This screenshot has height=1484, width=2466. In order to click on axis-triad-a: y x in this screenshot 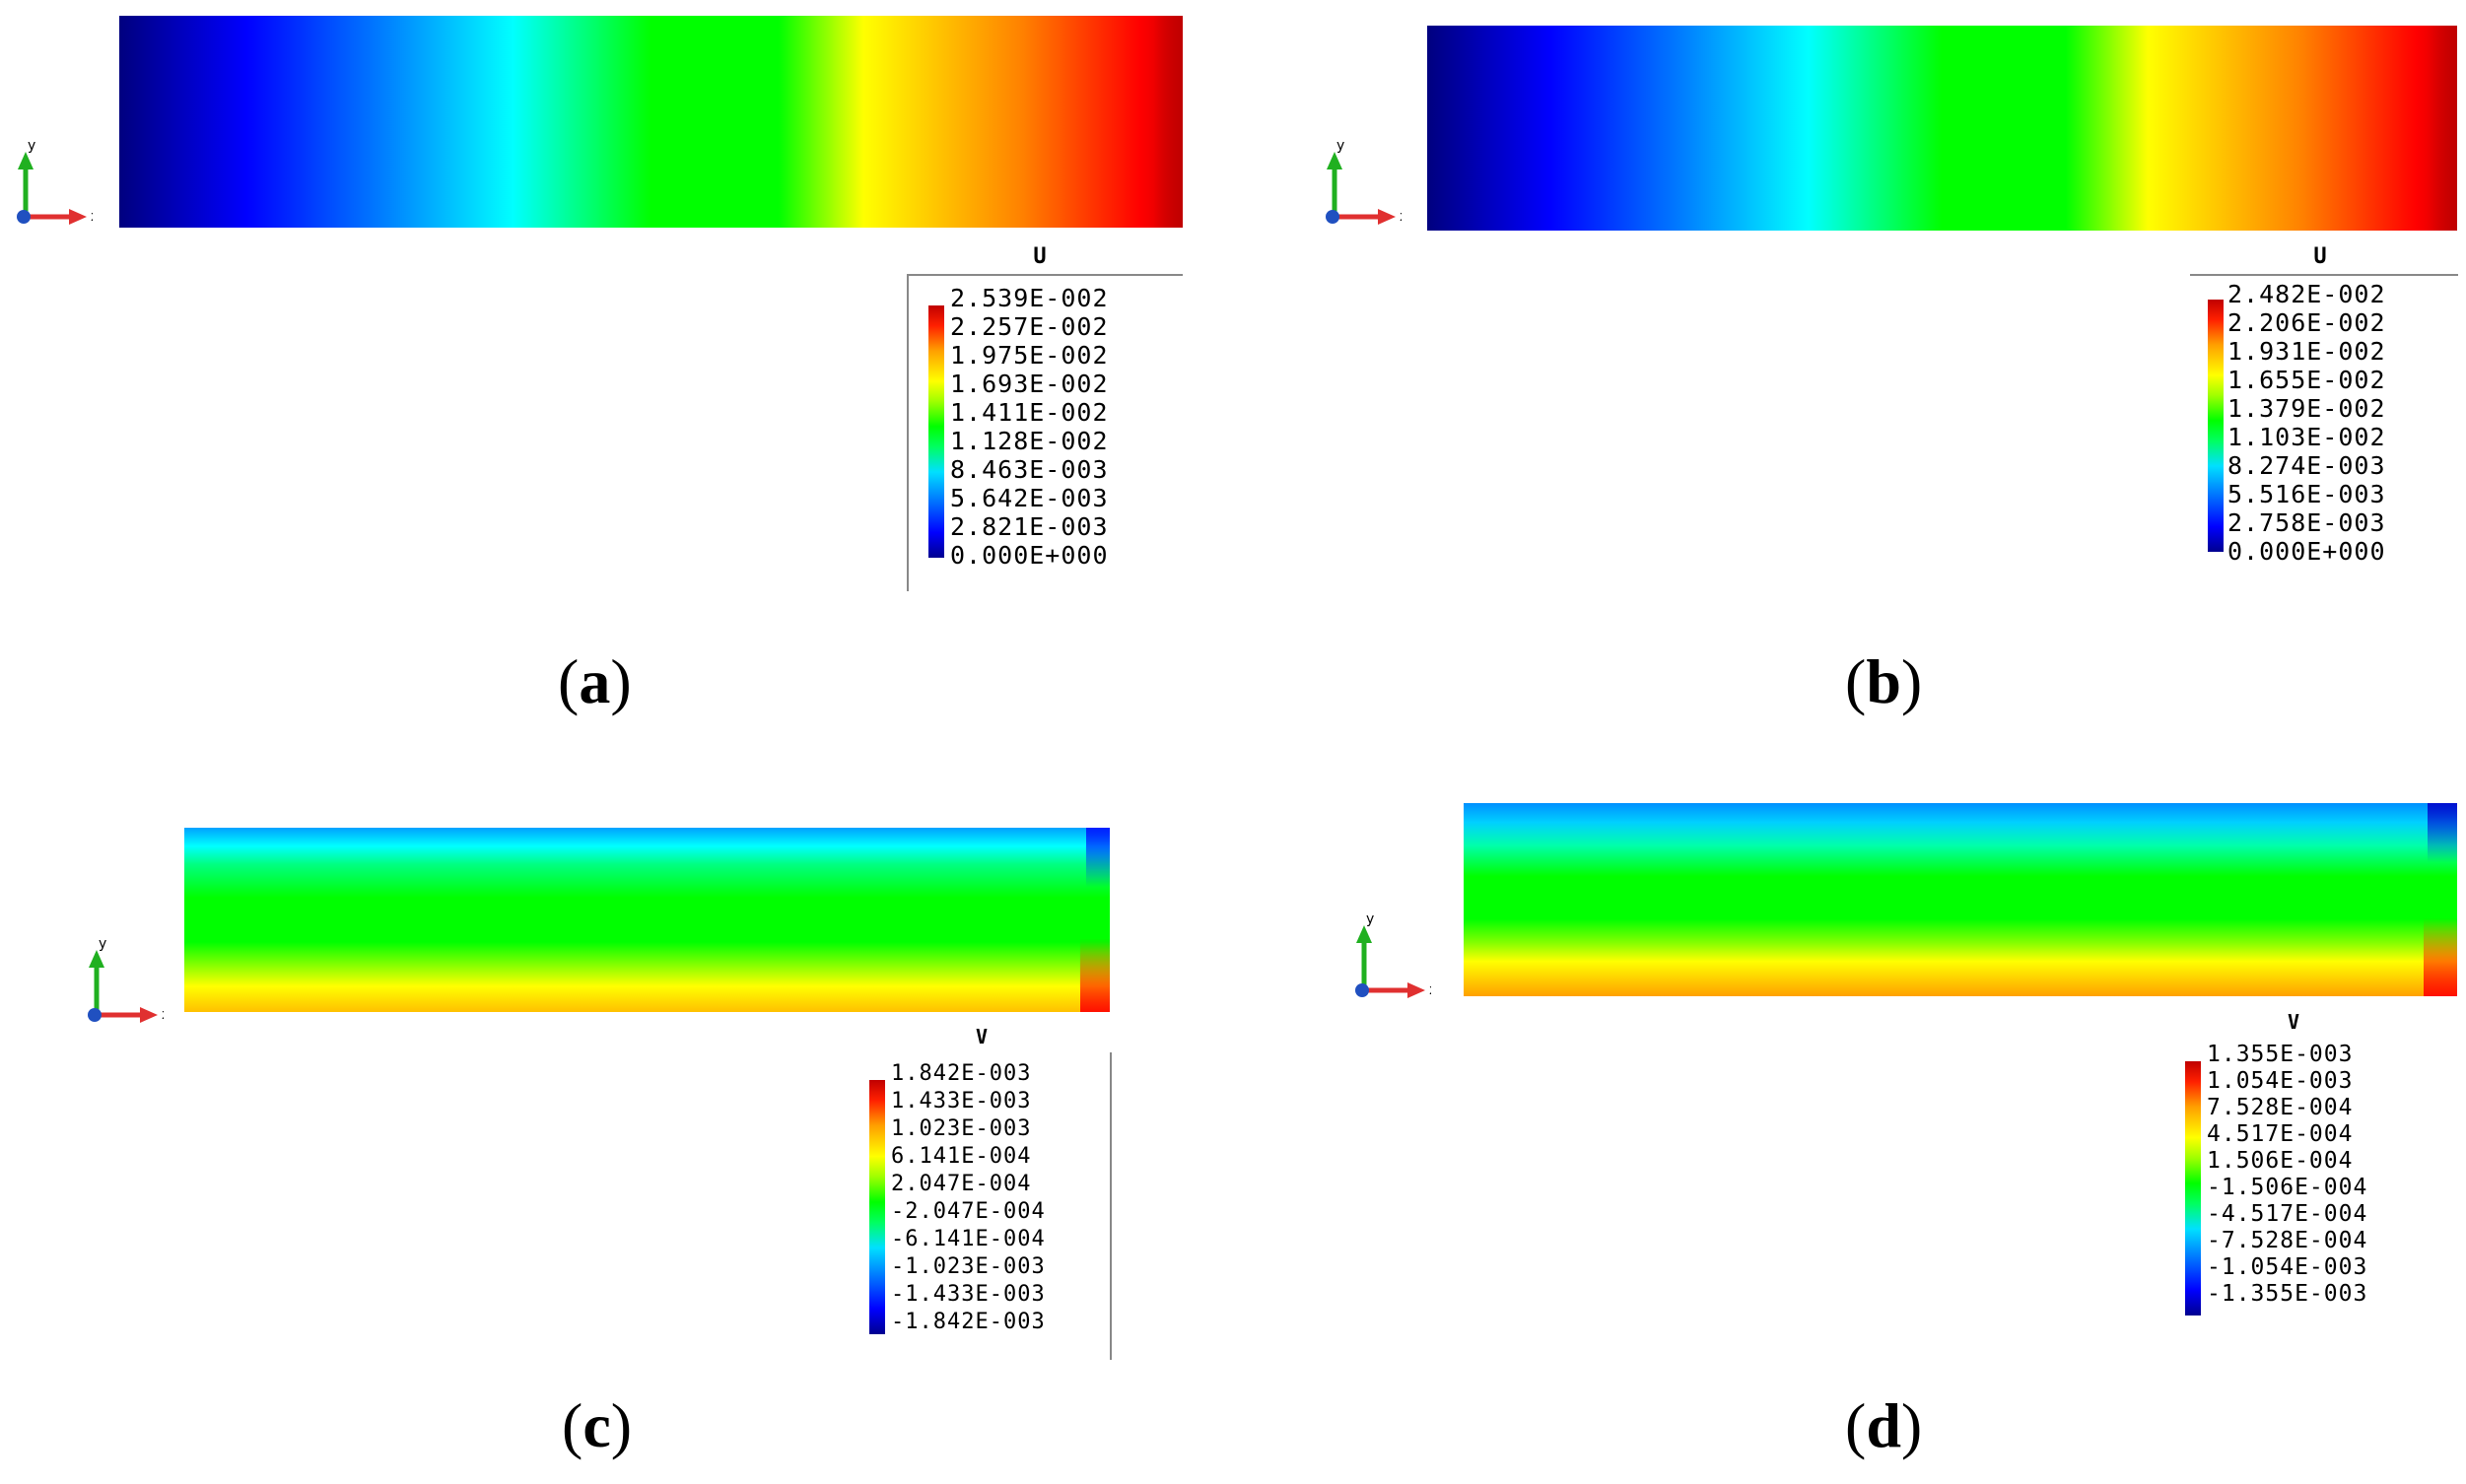, I will do `click(55, 181)`.